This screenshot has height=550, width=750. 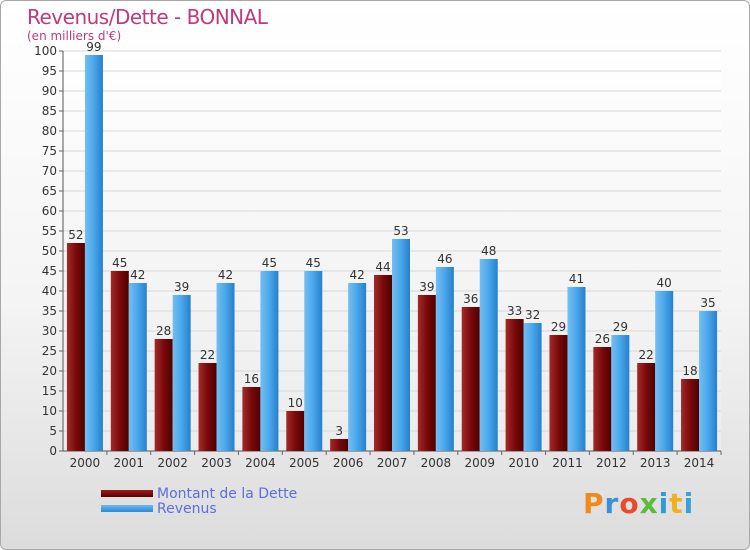 What do you see at coordinates (127, 508) in the screenshot?
I see `legend-swatch-revenue` at bounding box center [127, 508].